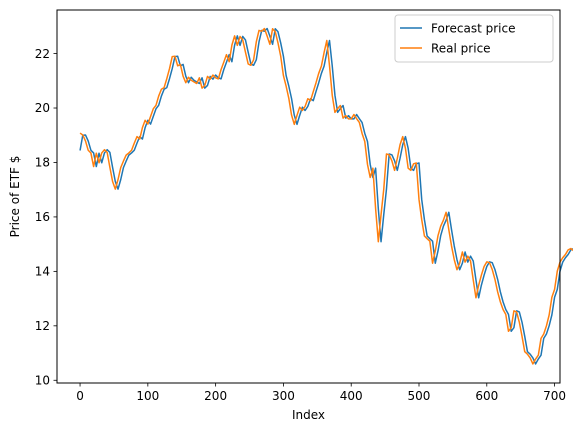  What do you see at coordinates (308, 415) in the screenshot?
I see `x-axis-title: Index` at bounding box center [308, 415].